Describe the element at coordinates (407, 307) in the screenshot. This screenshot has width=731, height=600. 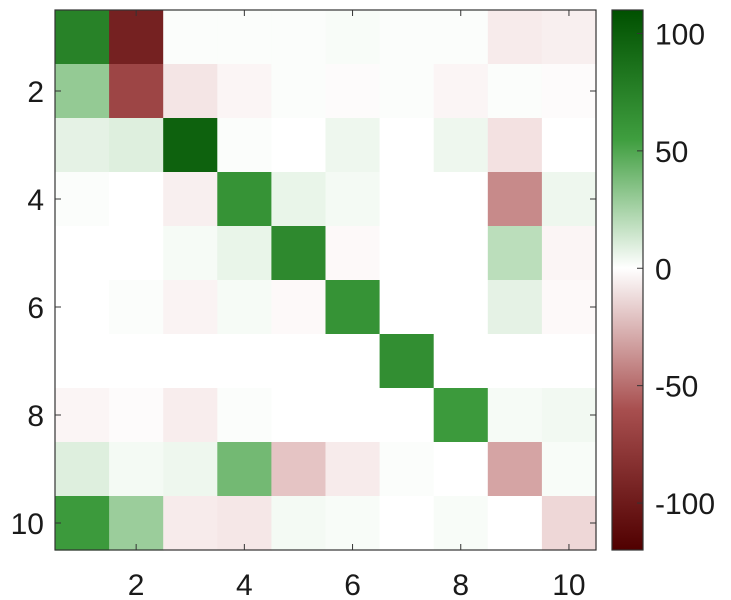
I see `heatmap-cell-r6-c7` at that location.